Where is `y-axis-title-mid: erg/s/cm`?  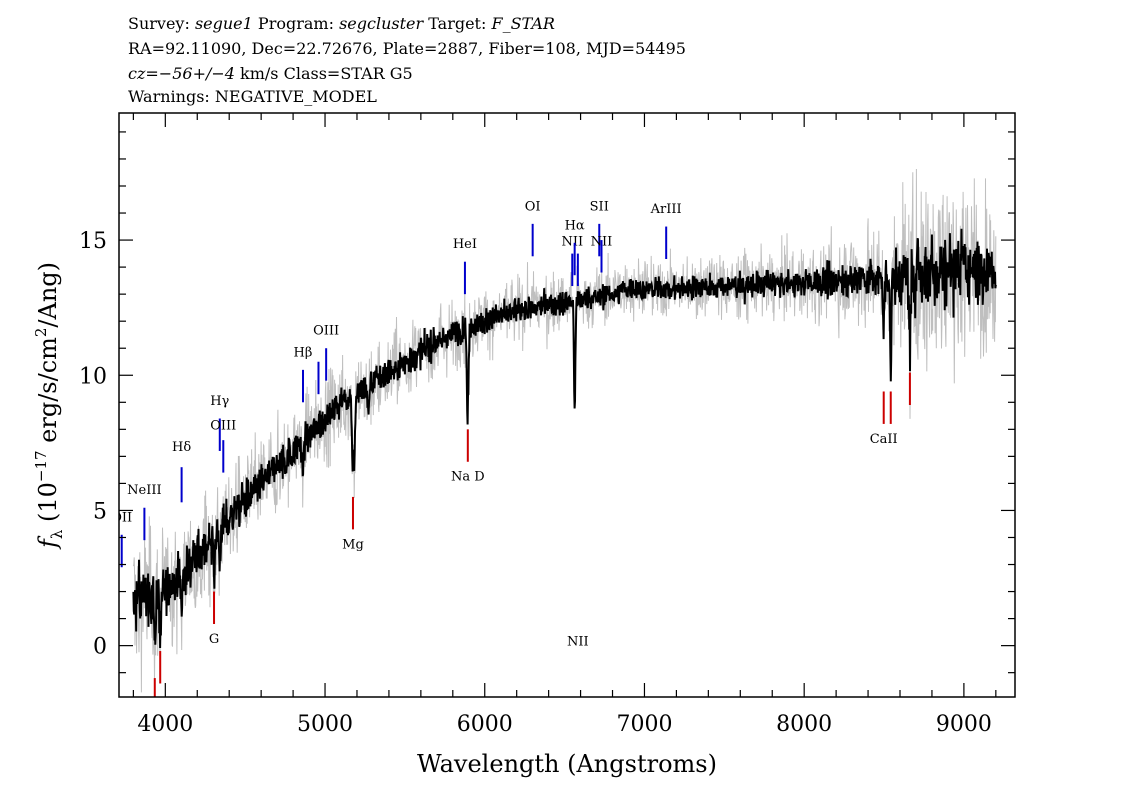 y-axis-title-mid: erg/s/cm is located at coordinates (48, 394).